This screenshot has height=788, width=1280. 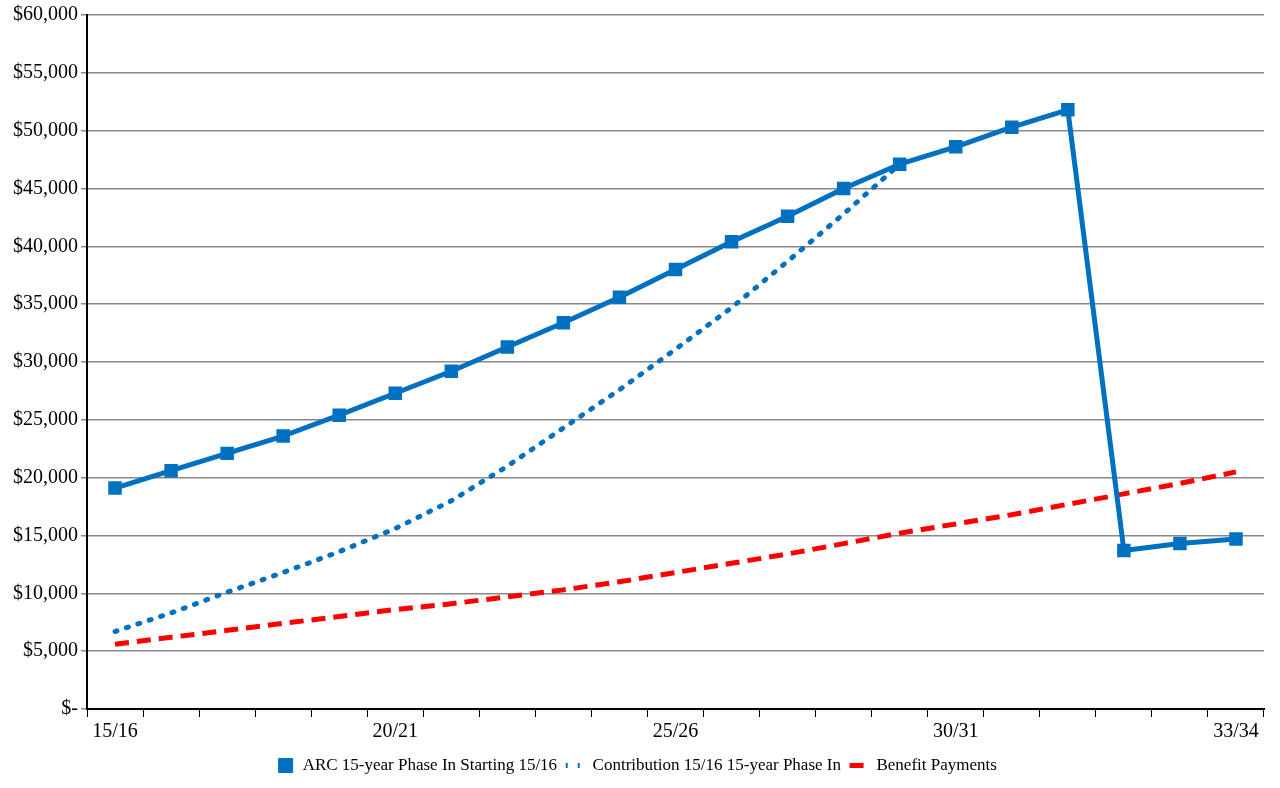 I want to click on x-tick-label: 25/26, so click(x=675, y=730).